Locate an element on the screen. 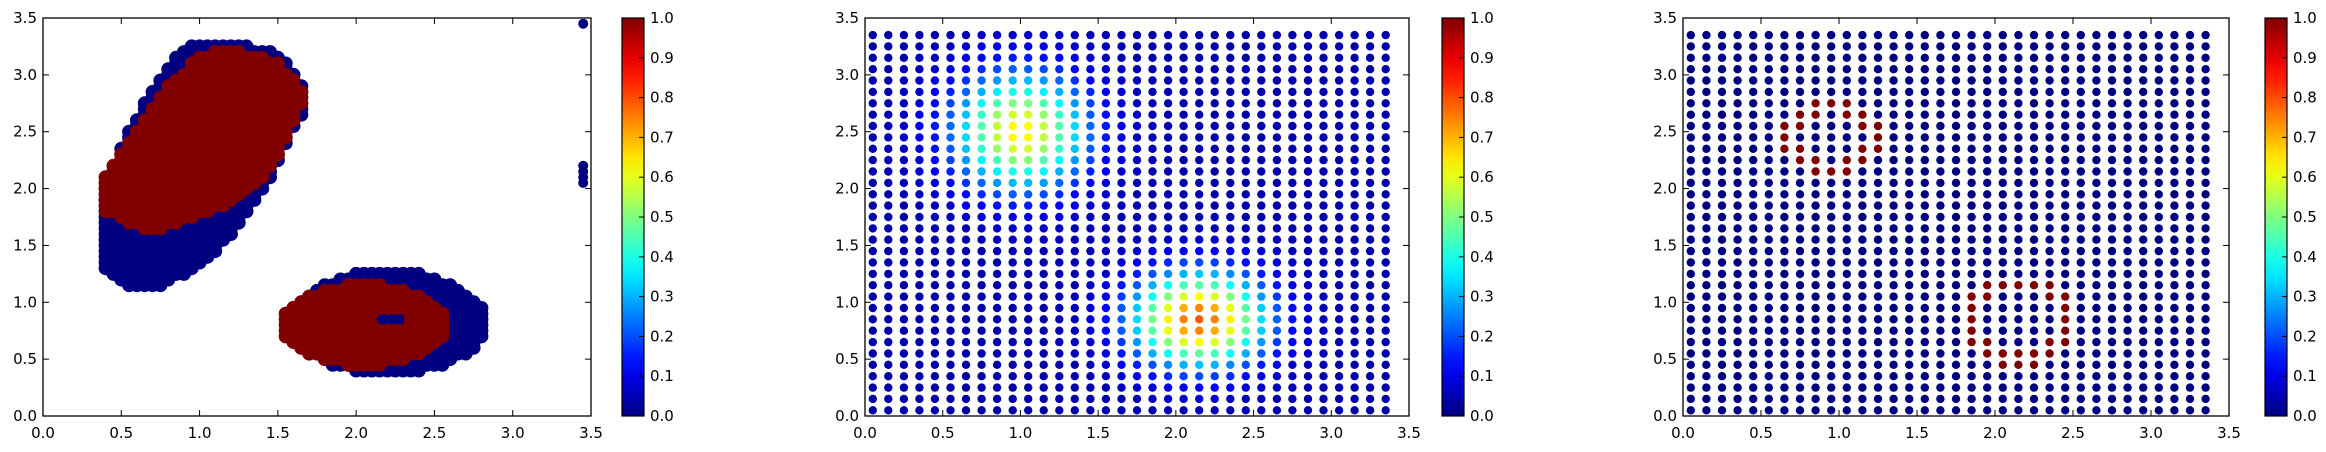  x-tick-label: 0.0 is located at coordinates (43, 433).